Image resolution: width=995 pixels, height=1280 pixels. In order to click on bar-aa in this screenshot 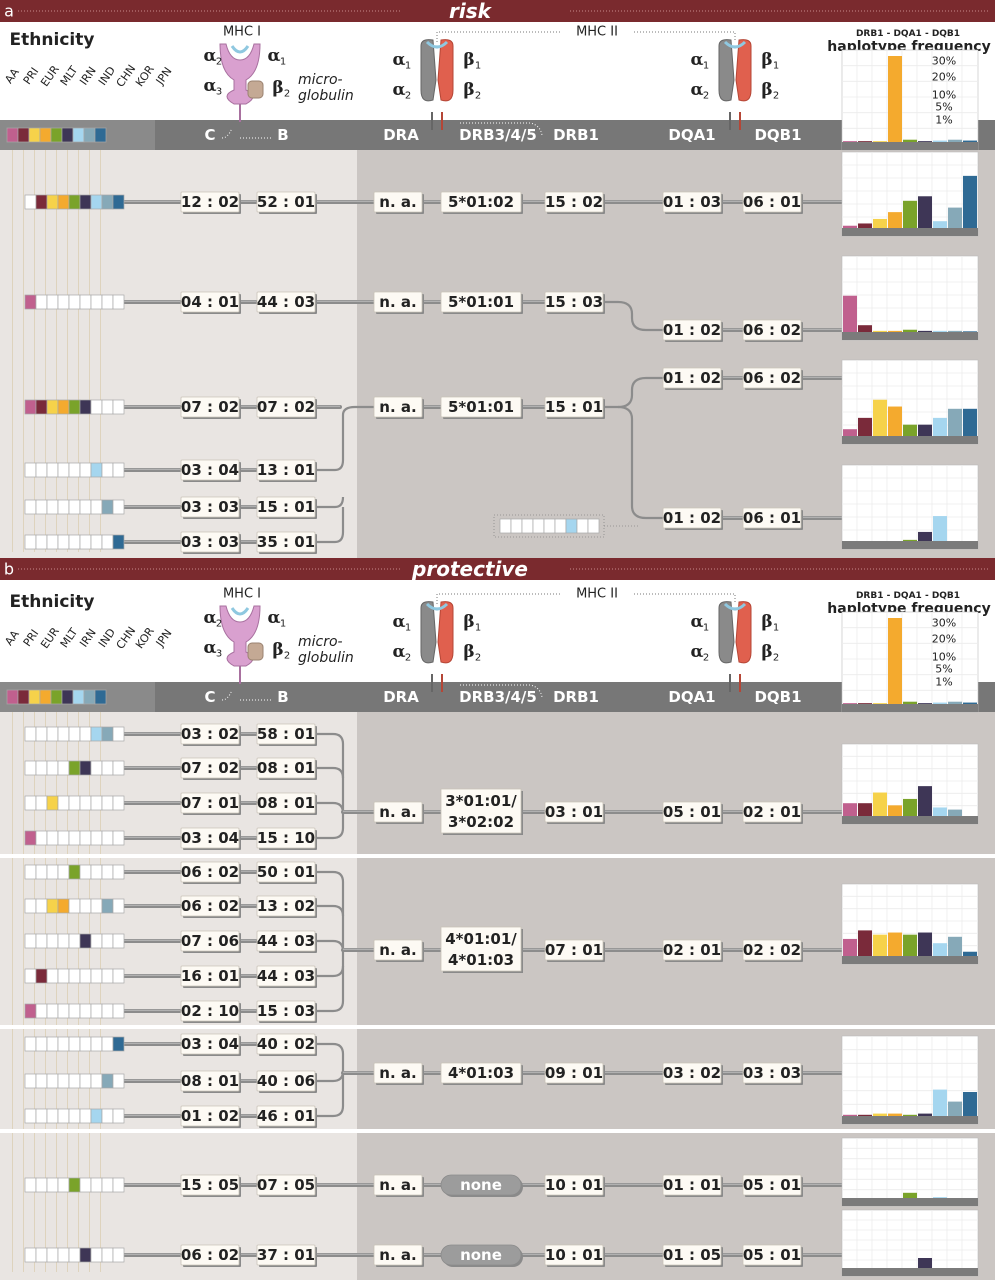, I will do `click(850, 141)`.